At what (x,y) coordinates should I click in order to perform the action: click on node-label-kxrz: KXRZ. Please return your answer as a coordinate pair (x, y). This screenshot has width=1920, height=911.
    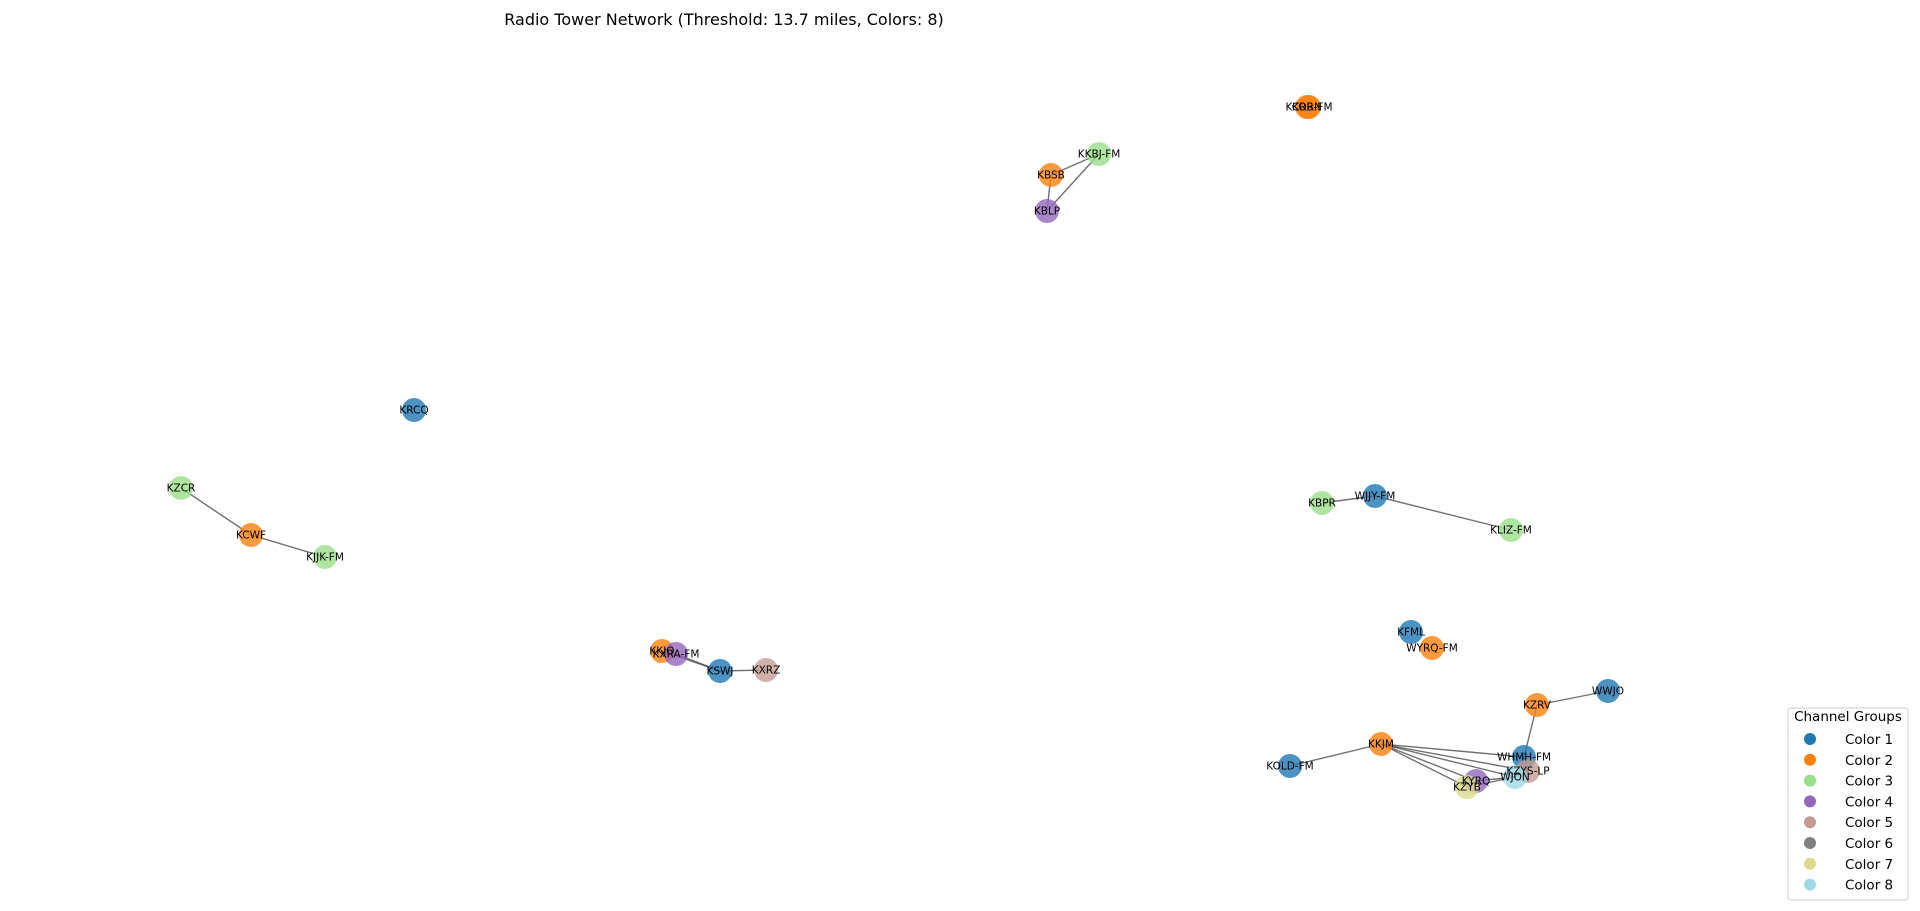
    Looking at the image, I should click on (766, 671).